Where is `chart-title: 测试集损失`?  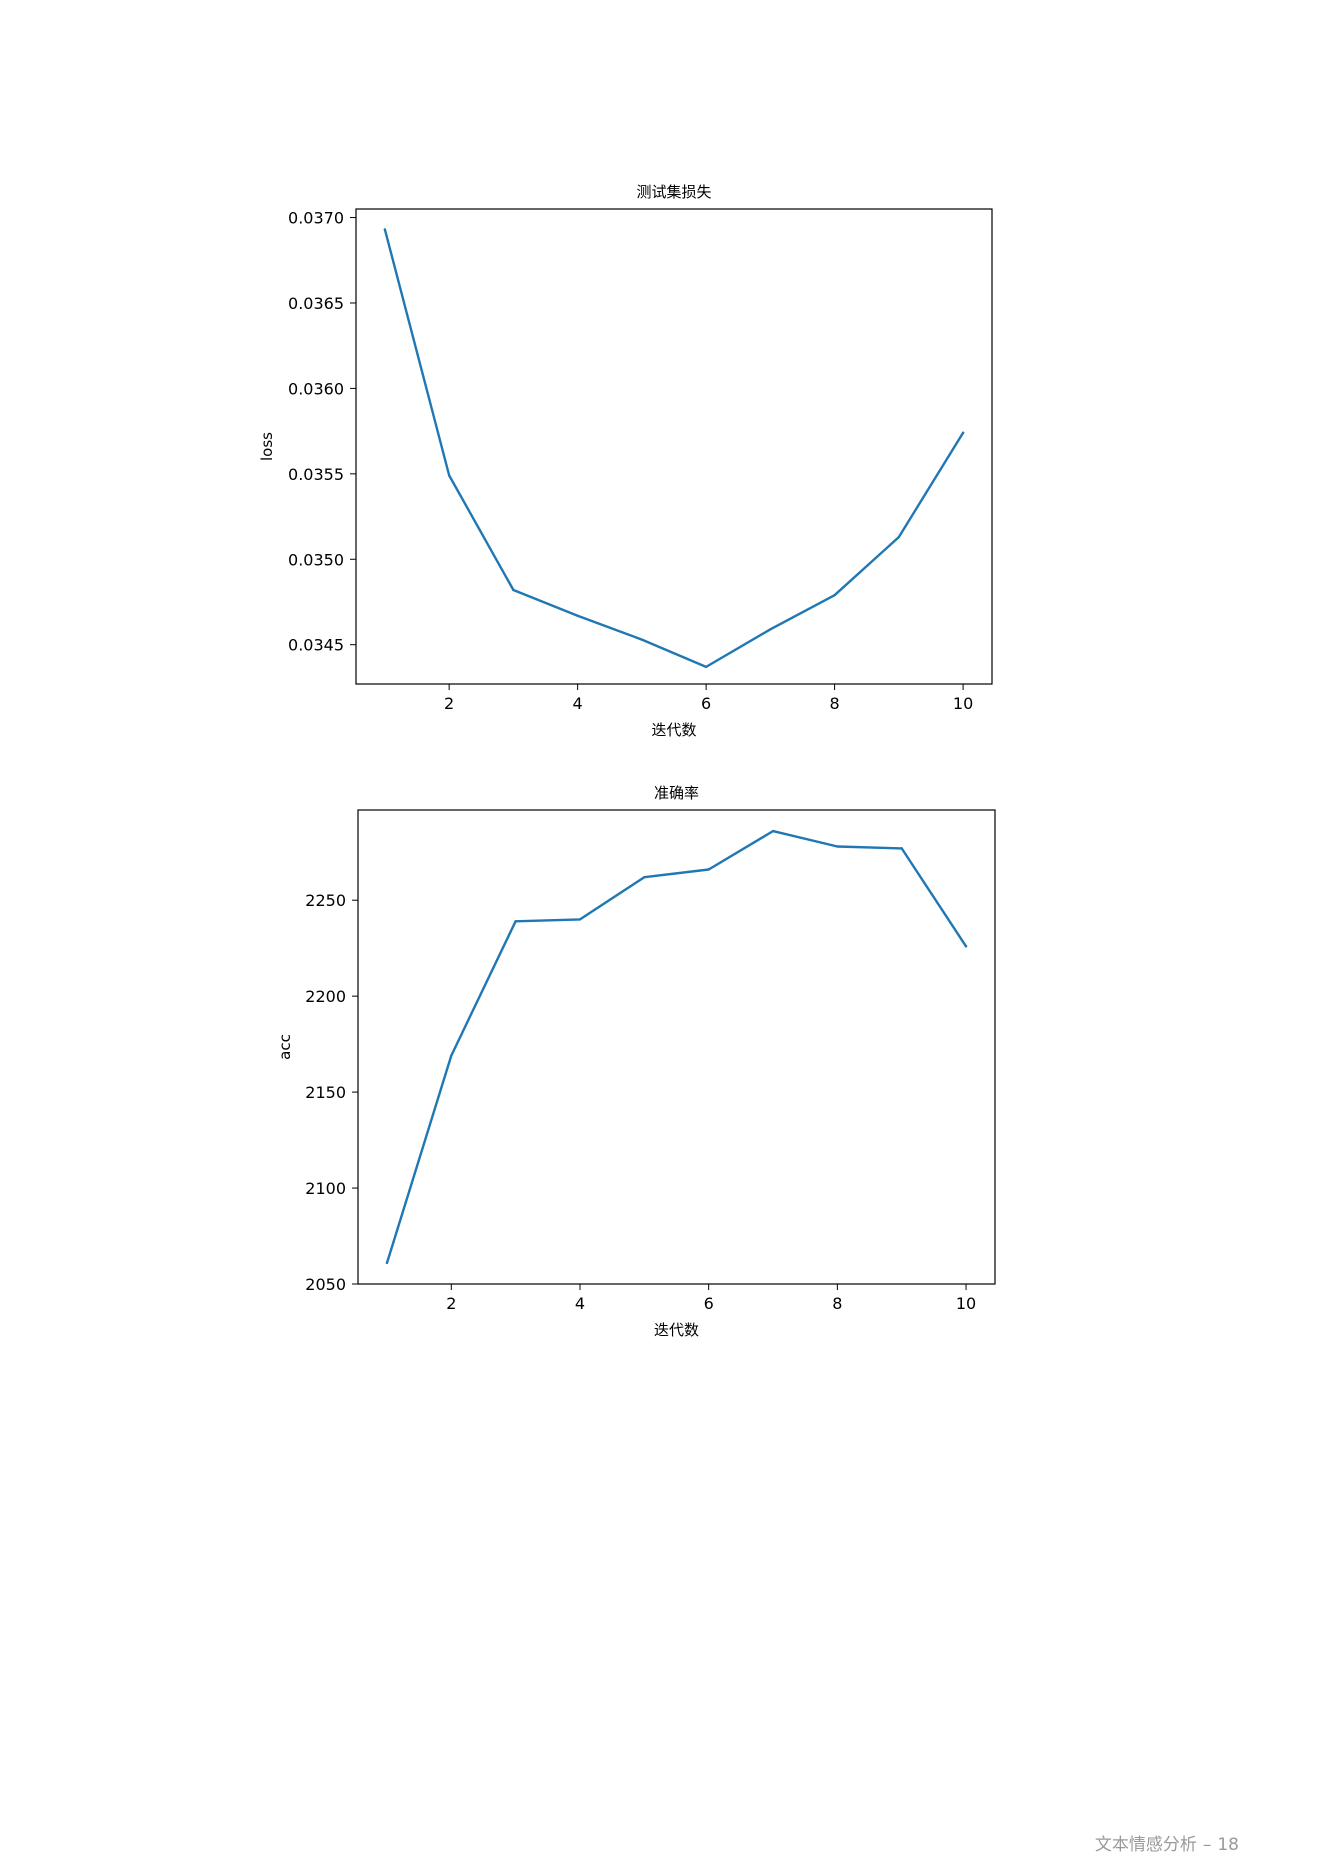 chart-title: 测试集损失 is located at coordinates (673, 192).